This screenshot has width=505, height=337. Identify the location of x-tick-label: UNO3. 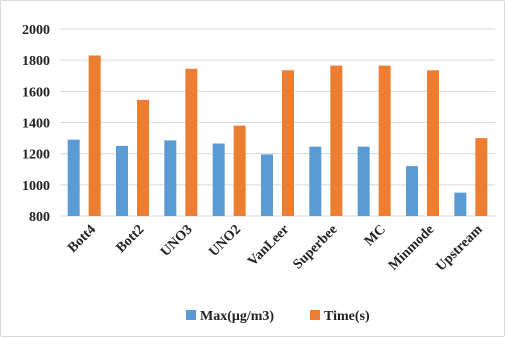
(177, 241).